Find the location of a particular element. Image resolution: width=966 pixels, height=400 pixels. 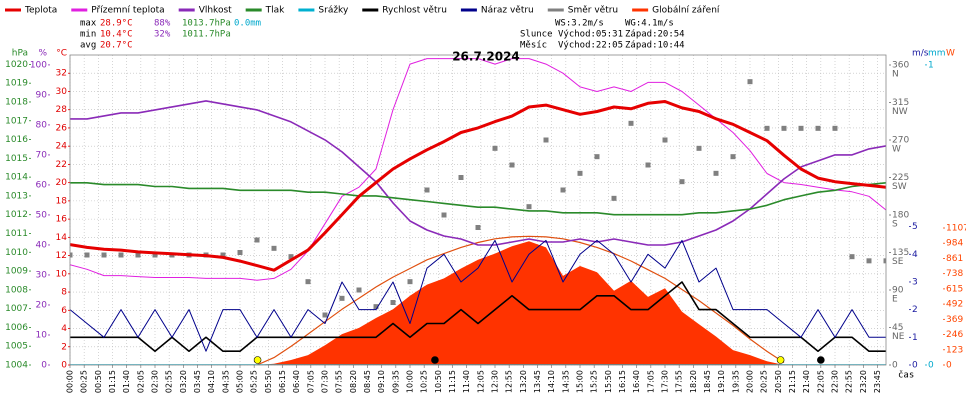

y-tick-label: 45 is located at coordinates (897, 328).